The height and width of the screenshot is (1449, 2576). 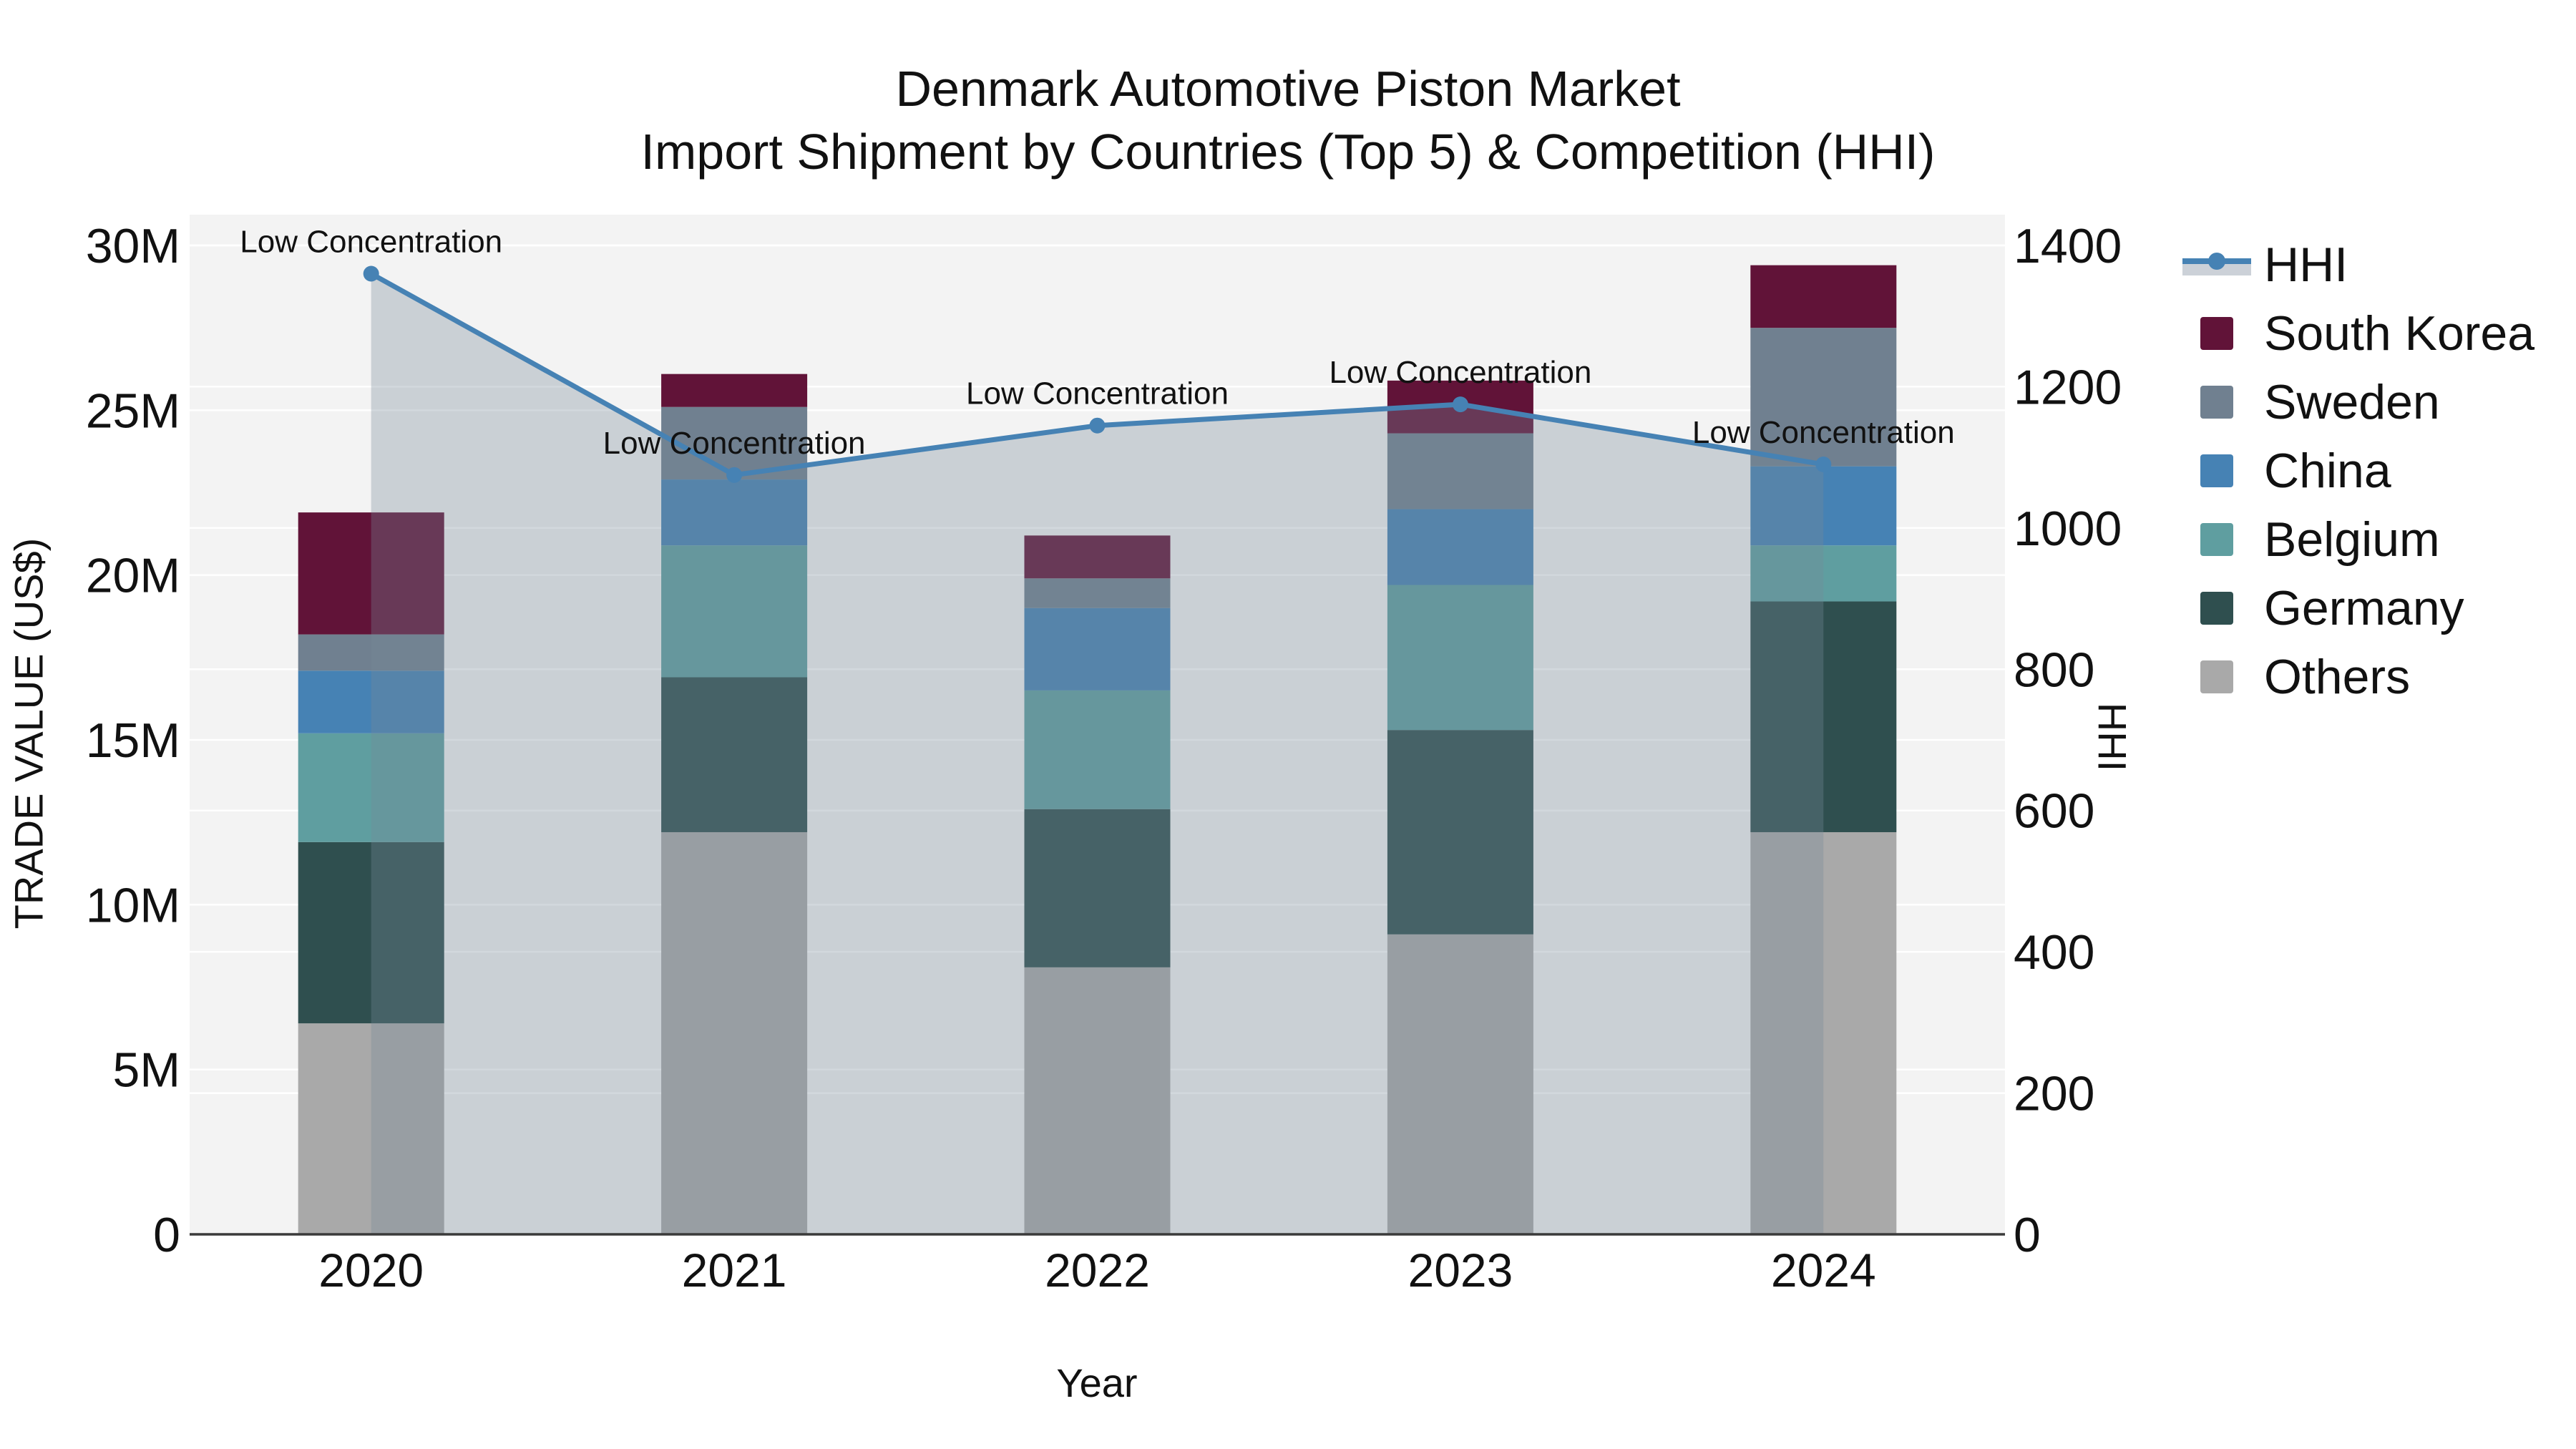 What do you see at coordinates (2054, 952) in the screenshot?
I see `y-right-tick-label: 400` at bounding box center [2054, 952].